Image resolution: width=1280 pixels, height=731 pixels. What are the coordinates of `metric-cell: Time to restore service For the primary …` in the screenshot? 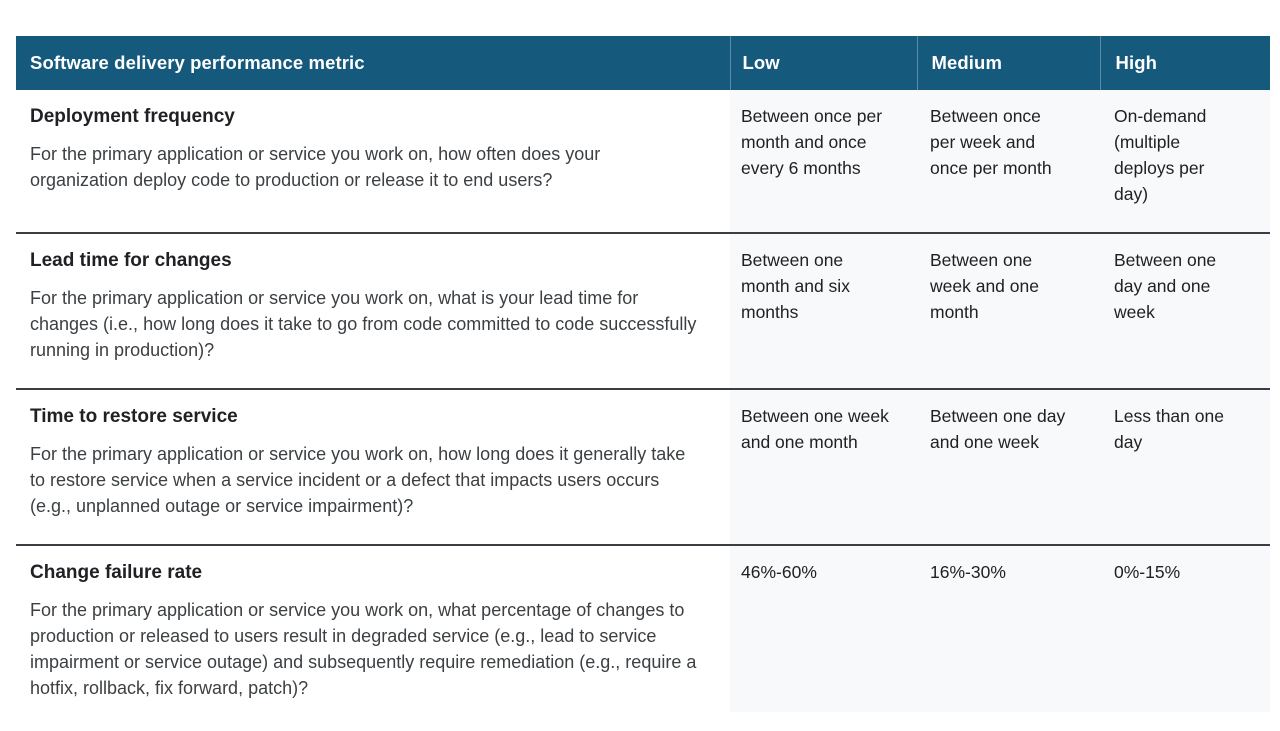 It's located at (373, 467).